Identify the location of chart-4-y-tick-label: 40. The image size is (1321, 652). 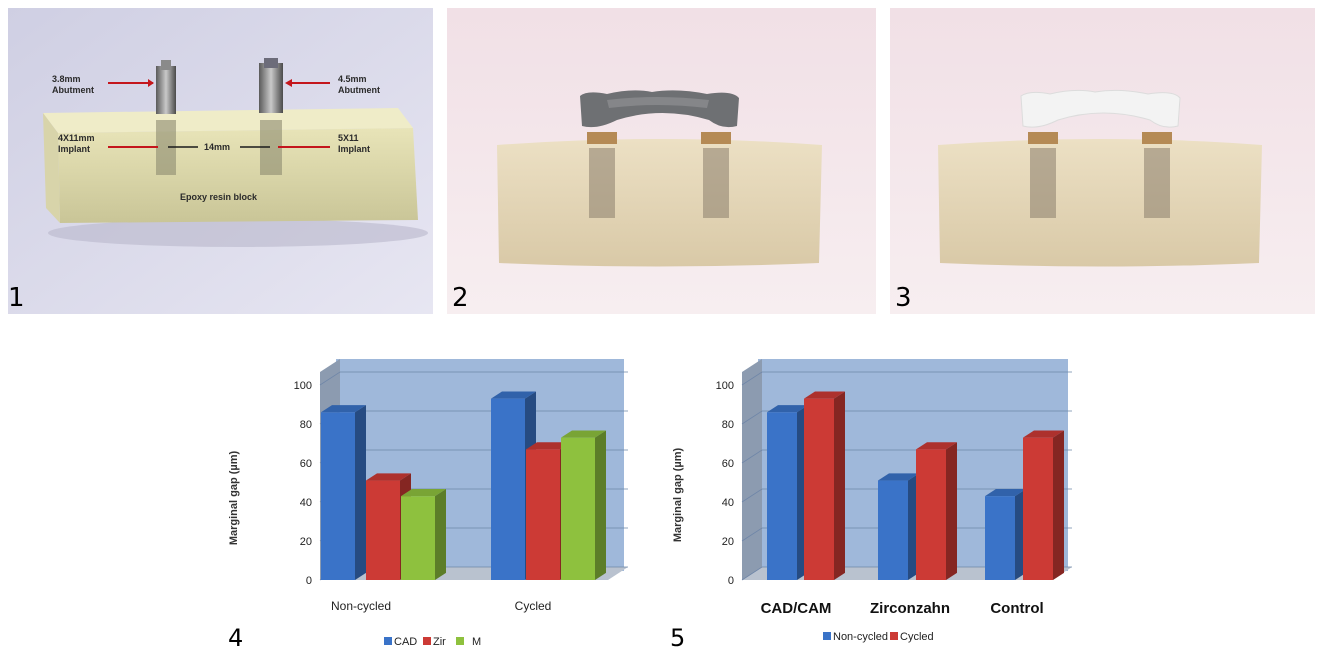
(306, 503).